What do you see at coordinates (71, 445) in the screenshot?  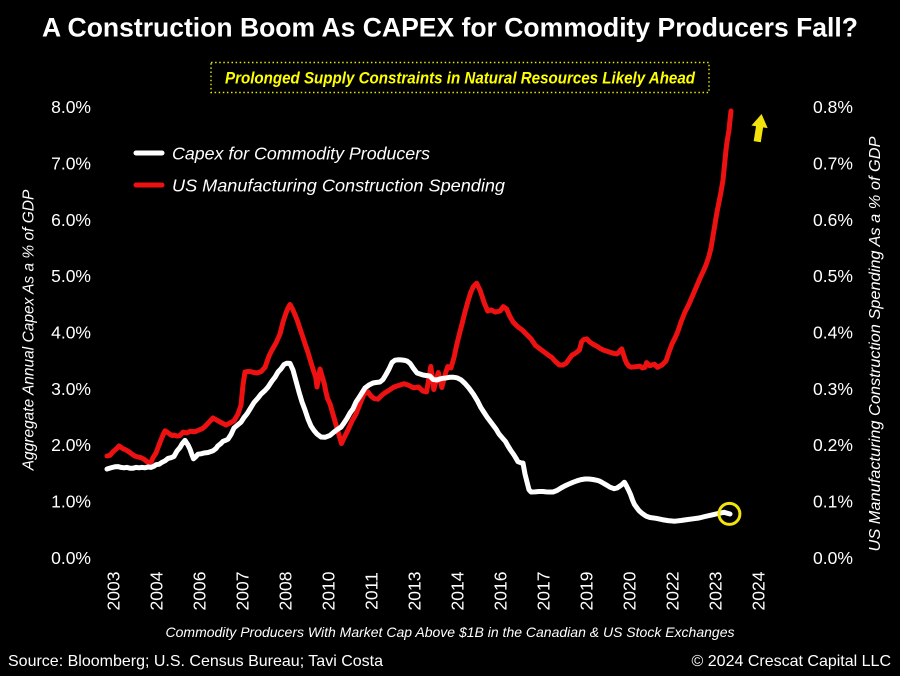 I see `svg-text: 2.0%` at bounding box center [71, 445].